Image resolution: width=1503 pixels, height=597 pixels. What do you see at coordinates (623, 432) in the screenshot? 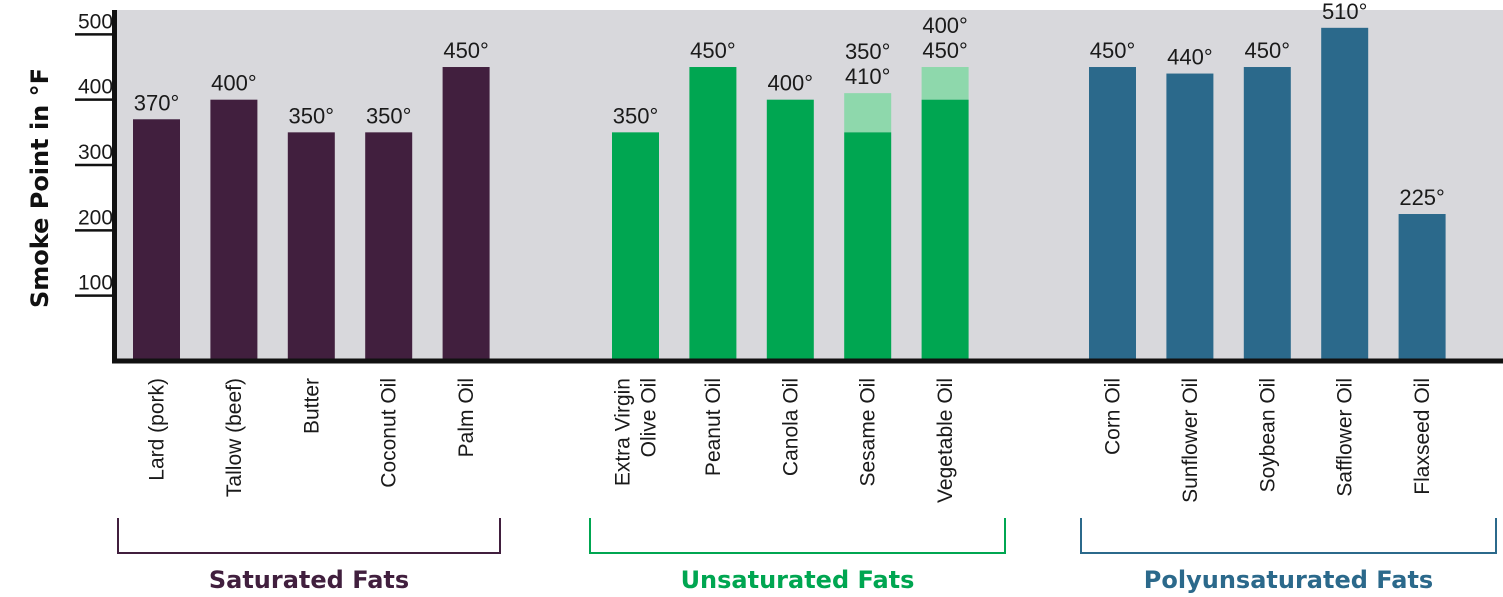
I see `category-label: Extra Virgin` at bounding box center [623, 432].